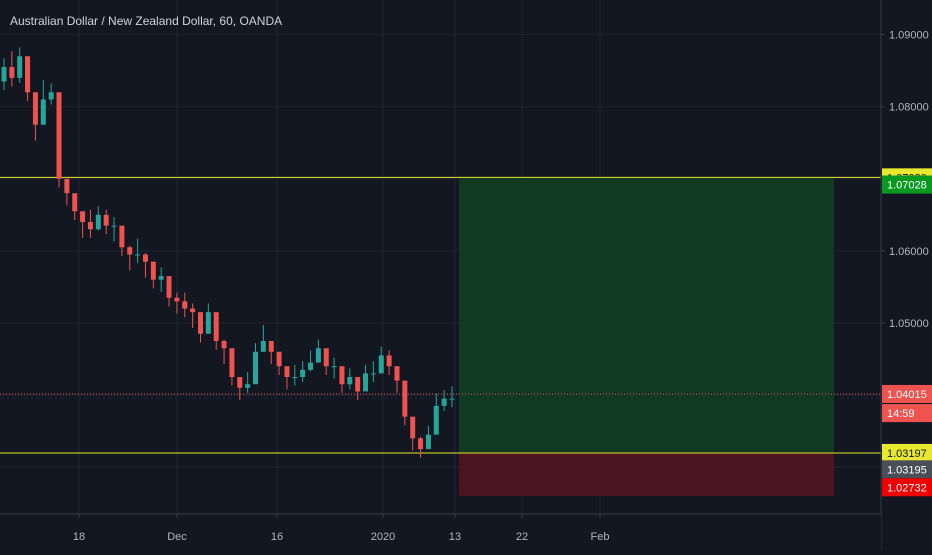 The width and height of the screenshot is (932, 555). What do you see at coordinates (277, 537) in the screenshot?
I see `time-label: 16` at bounding box center [277, 537].